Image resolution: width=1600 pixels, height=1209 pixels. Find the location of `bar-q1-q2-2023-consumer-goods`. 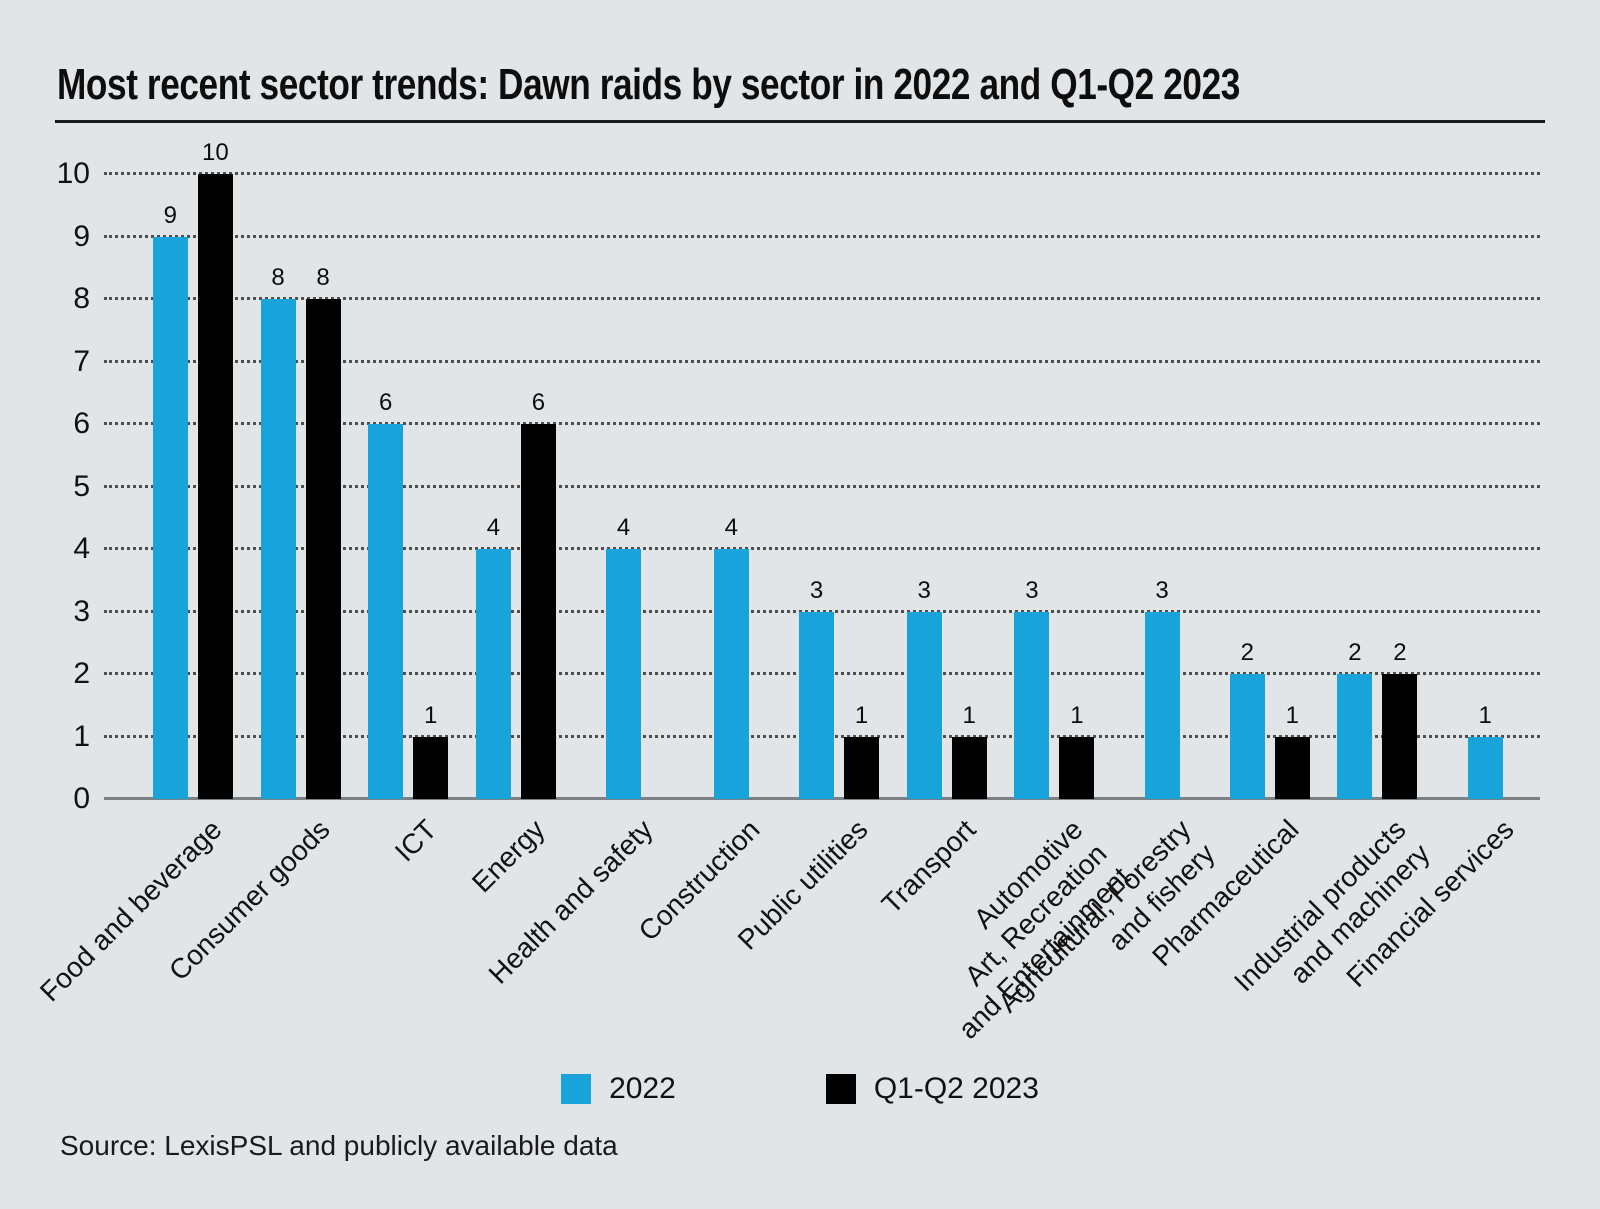

bar-q1-q2-2023-consumer-goods is located at coordinates (323, 549).